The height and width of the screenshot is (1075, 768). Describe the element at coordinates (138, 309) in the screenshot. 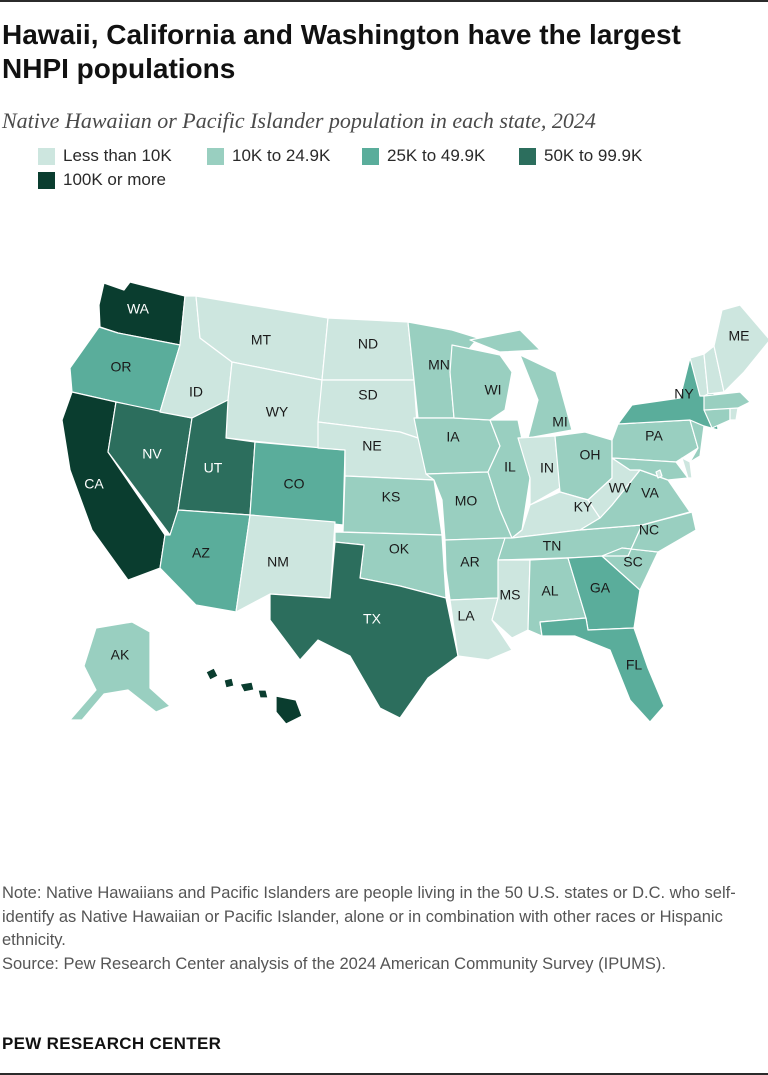

I see `label-wa: WA` at that location.